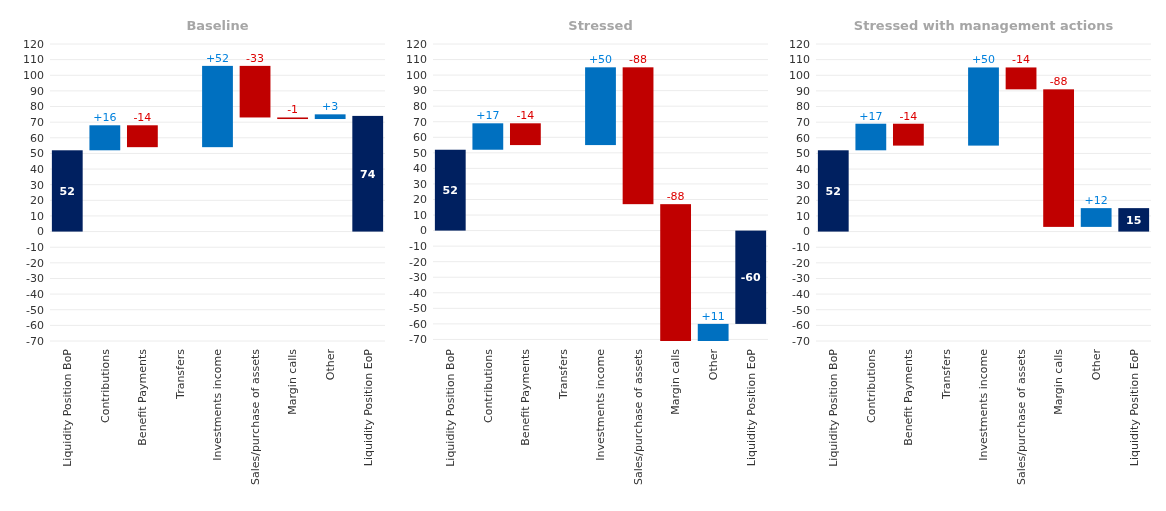  Describe the element at coordinates (217, 25) in the screenshot. I see `chart-title: Baseline` at that location.